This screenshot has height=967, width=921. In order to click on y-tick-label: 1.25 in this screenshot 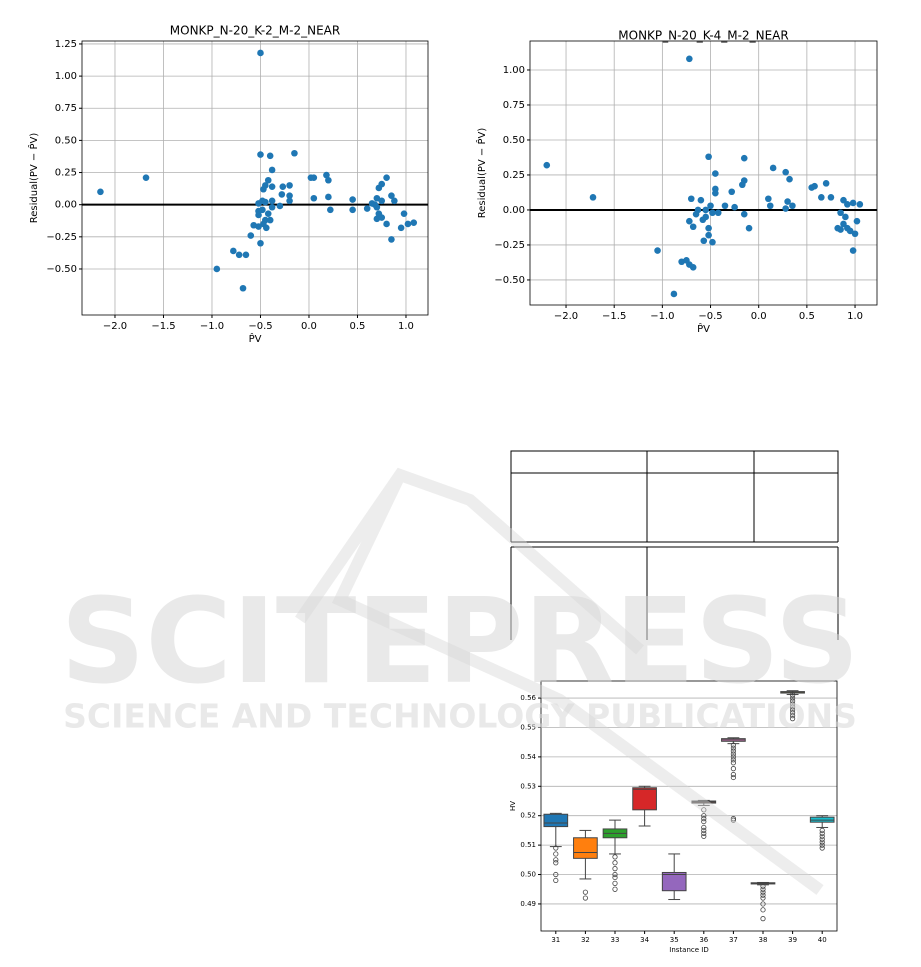, I will do `click(66, 44)`.